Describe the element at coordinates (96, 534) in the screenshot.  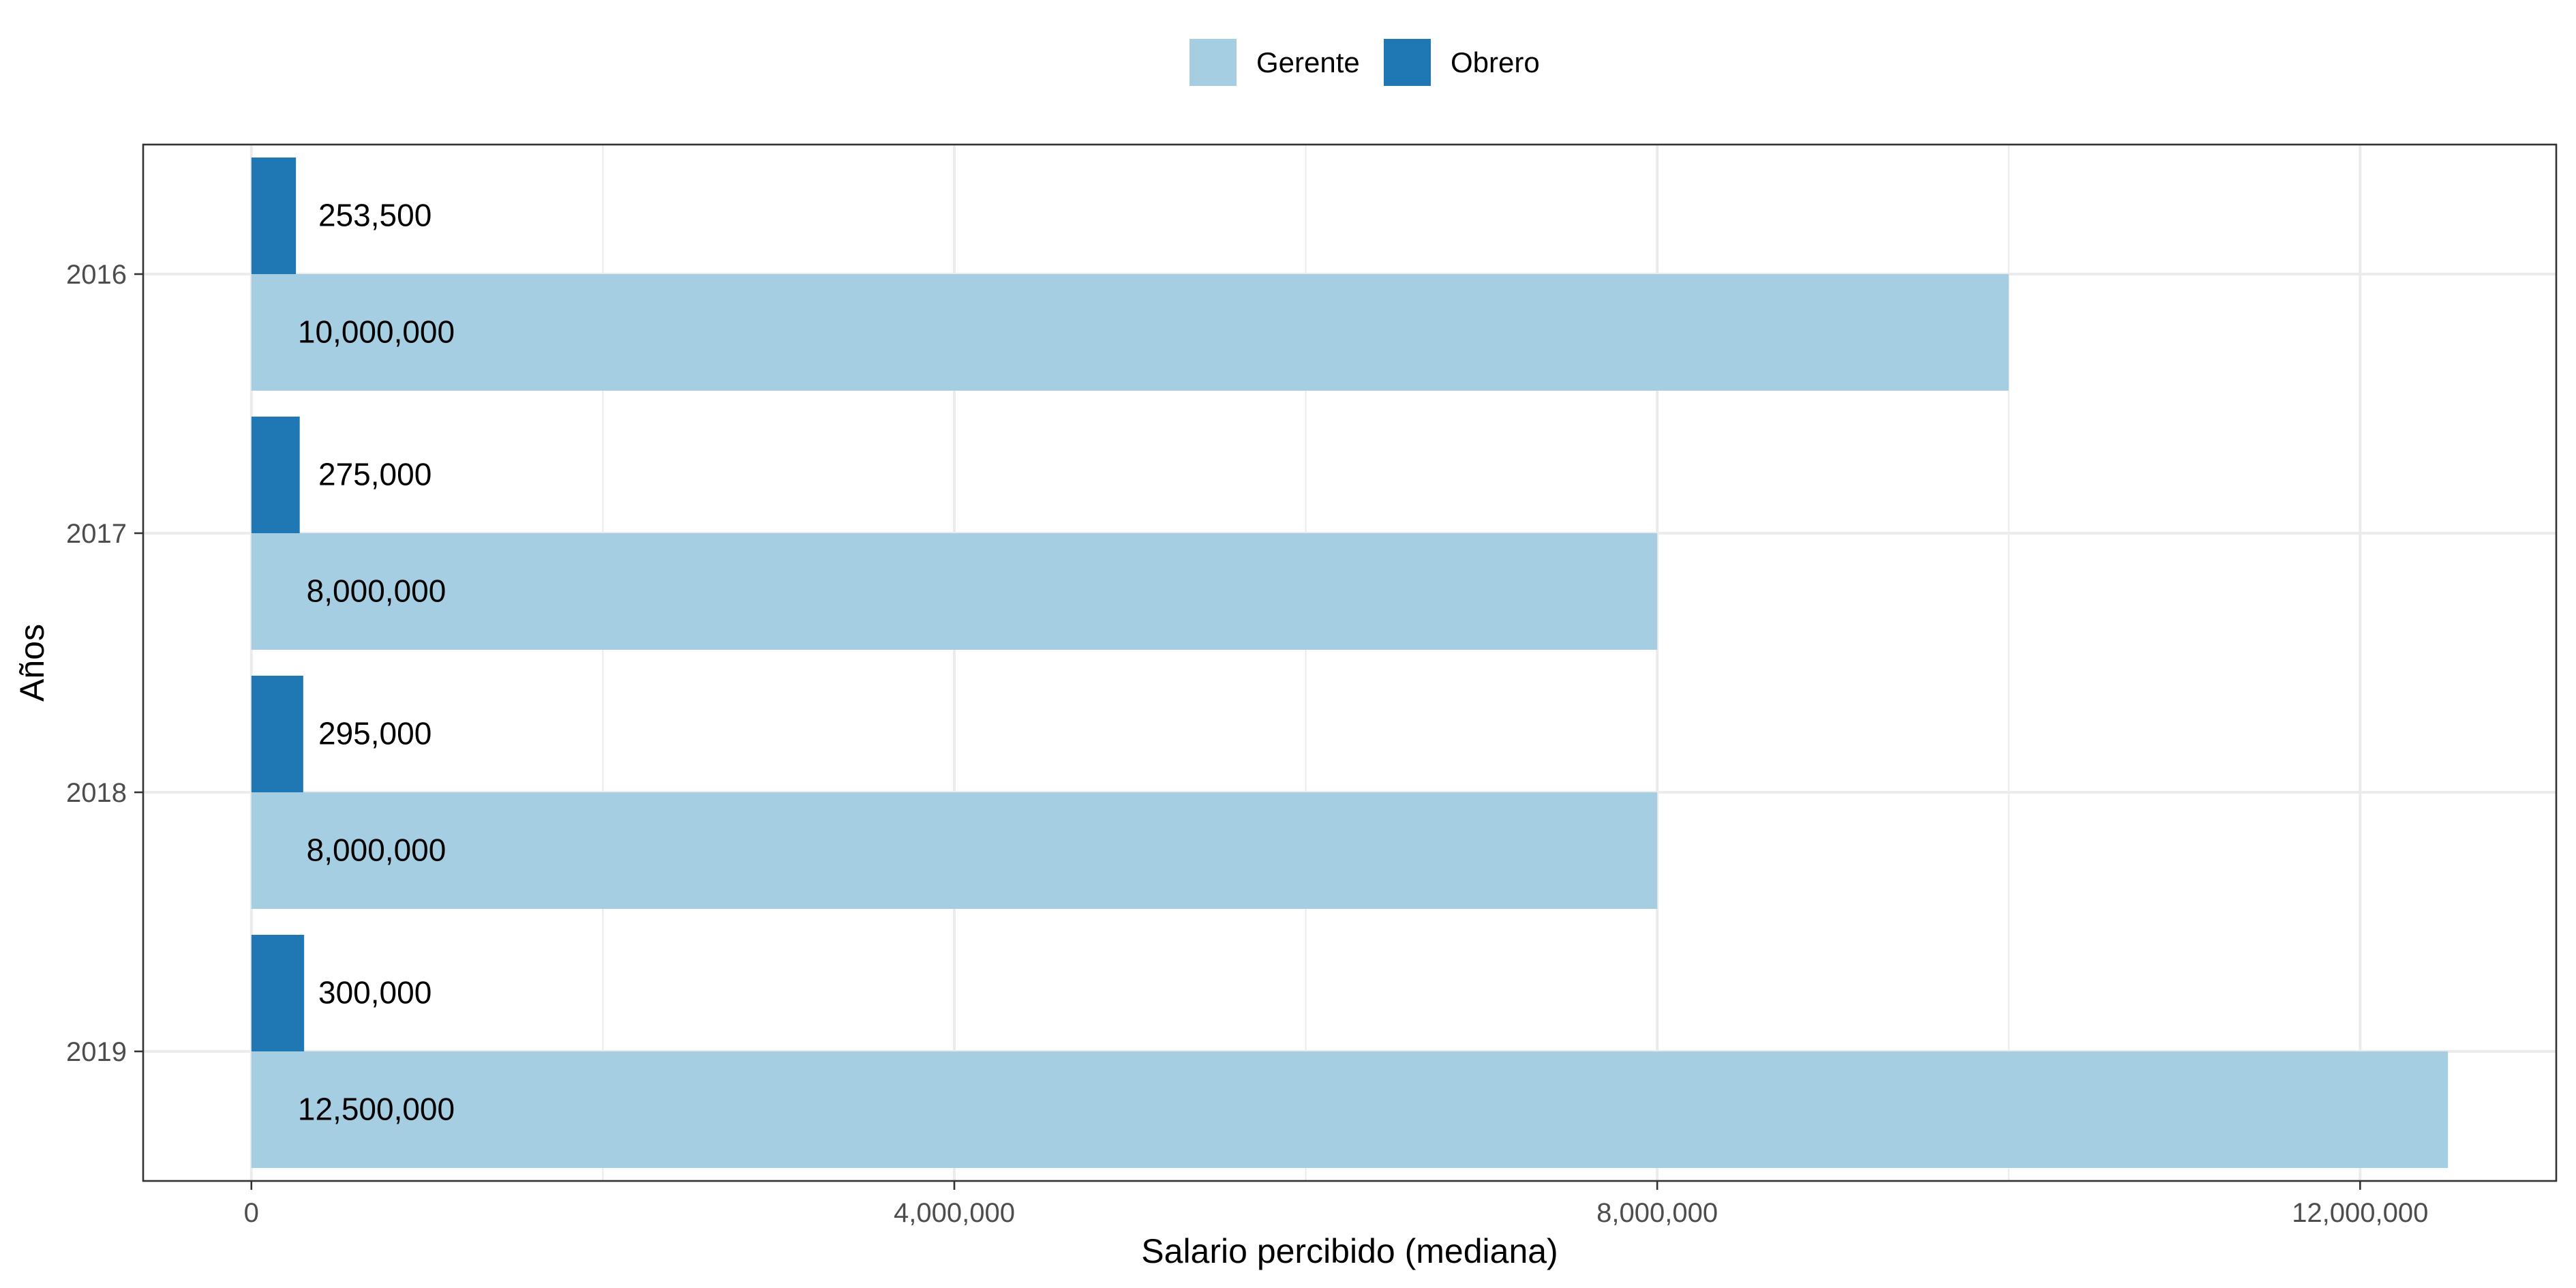
I see `y-tick-label: 2017` at that location.